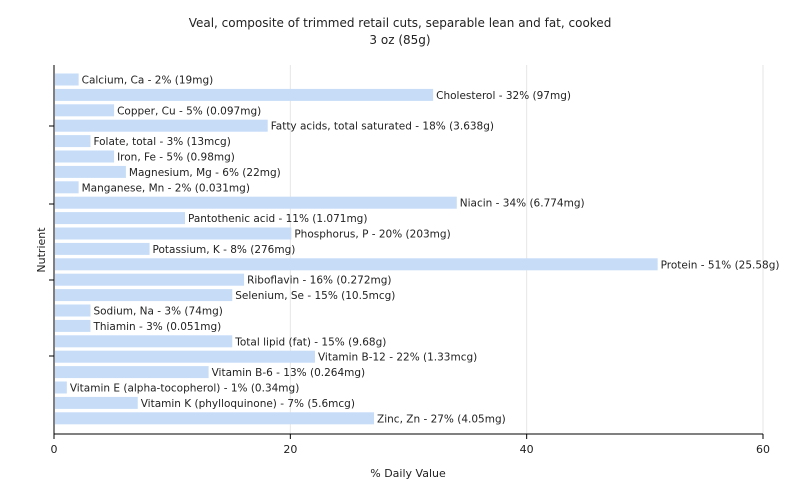 Image resolution: width=800 pixels, height=500 pixels. Describe the element at coordinates (224, 250) in the screenshot. I see `bar-label: Potassium, K - 8% (276mg)` at that location.